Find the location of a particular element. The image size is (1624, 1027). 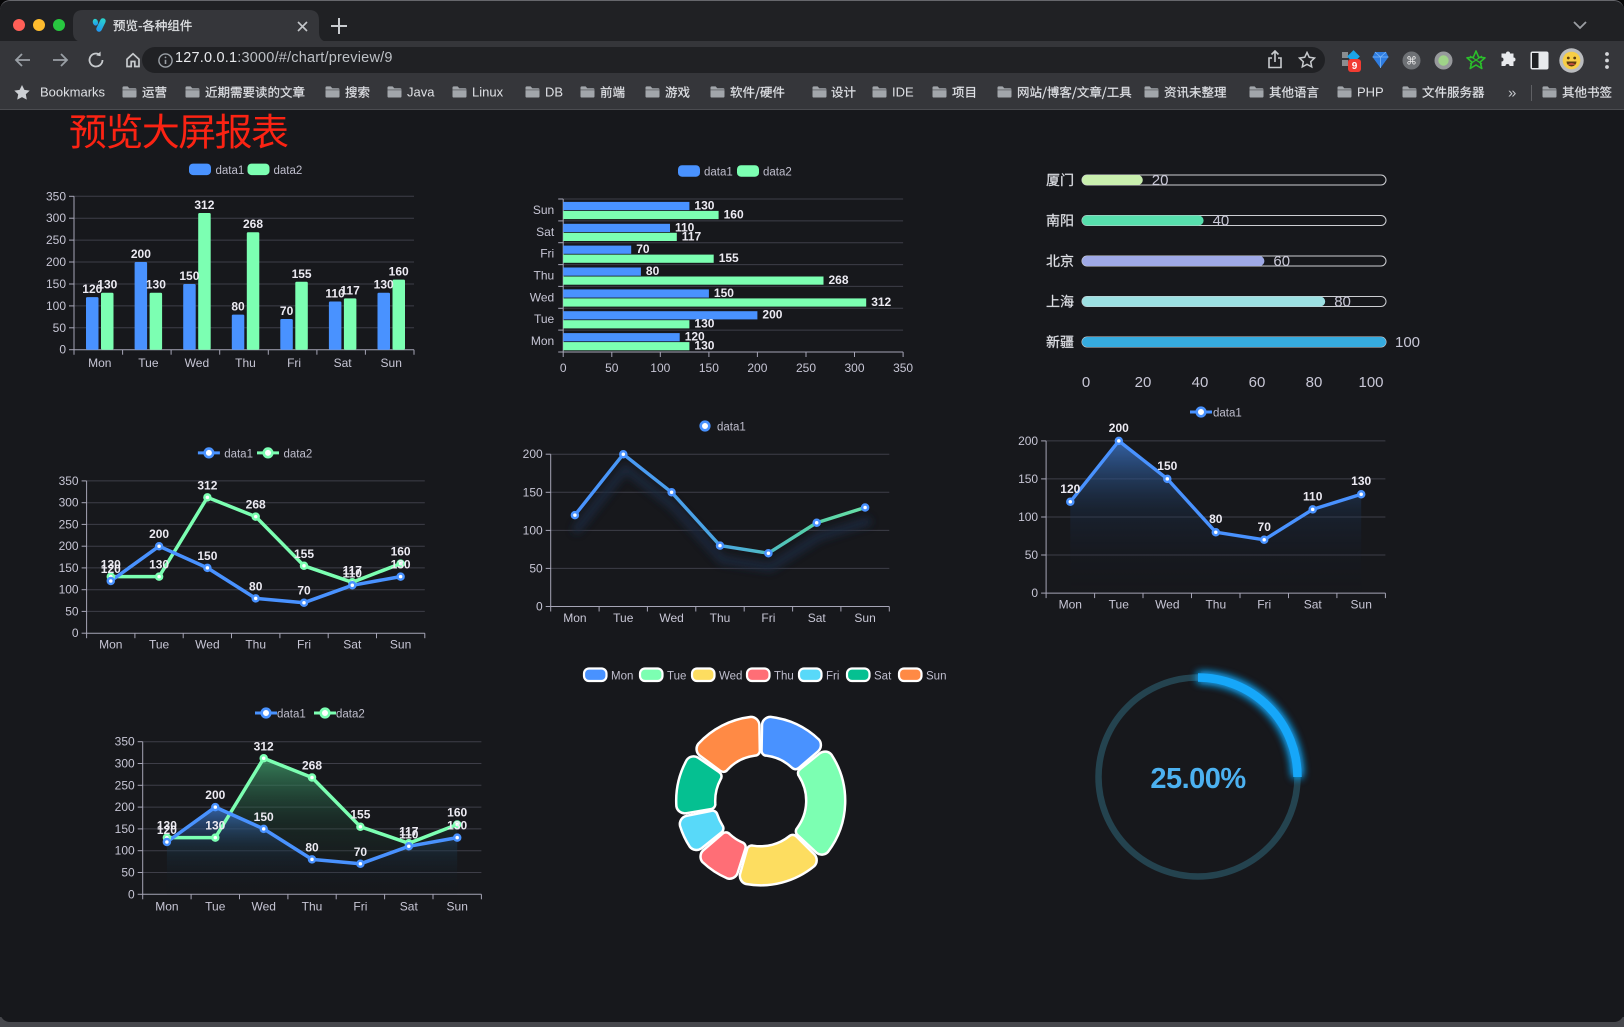

svg-text: 40 is located at coordinates (1200, 382).